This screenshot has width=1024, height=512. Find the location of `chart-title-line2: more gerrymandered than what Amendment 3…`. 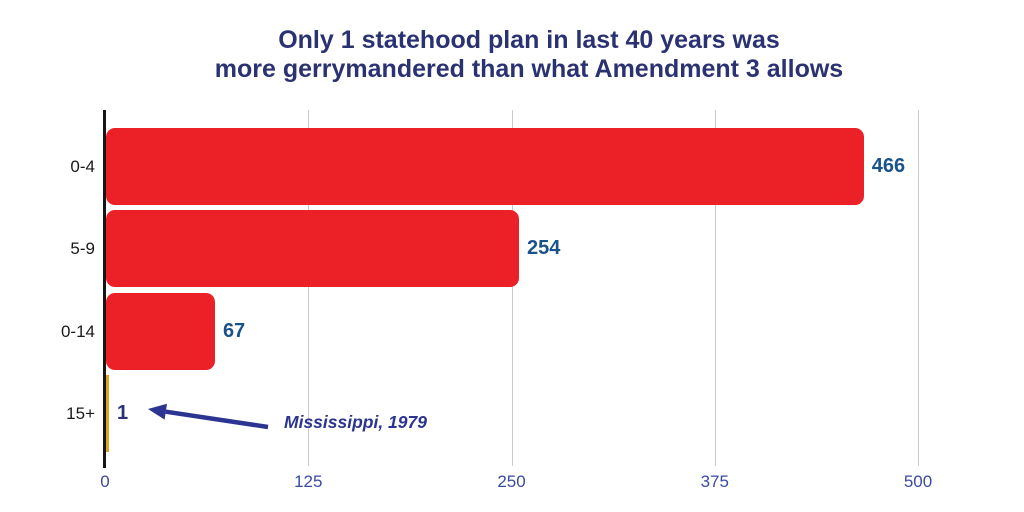

chart-title-line2: more gerrymandered than what Amendment 3… is located at coordinates (529, 69).